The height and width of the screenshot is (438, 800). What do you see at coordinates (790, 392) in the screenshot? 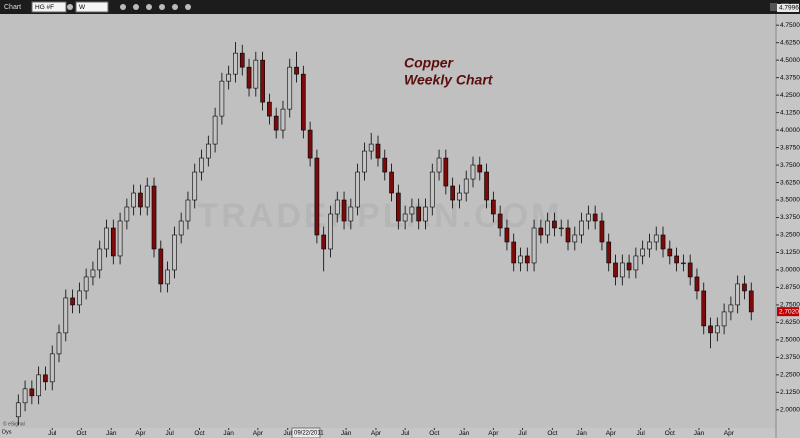
I see `y-tick-label: 2.1250` at bounding box center [790, 392].